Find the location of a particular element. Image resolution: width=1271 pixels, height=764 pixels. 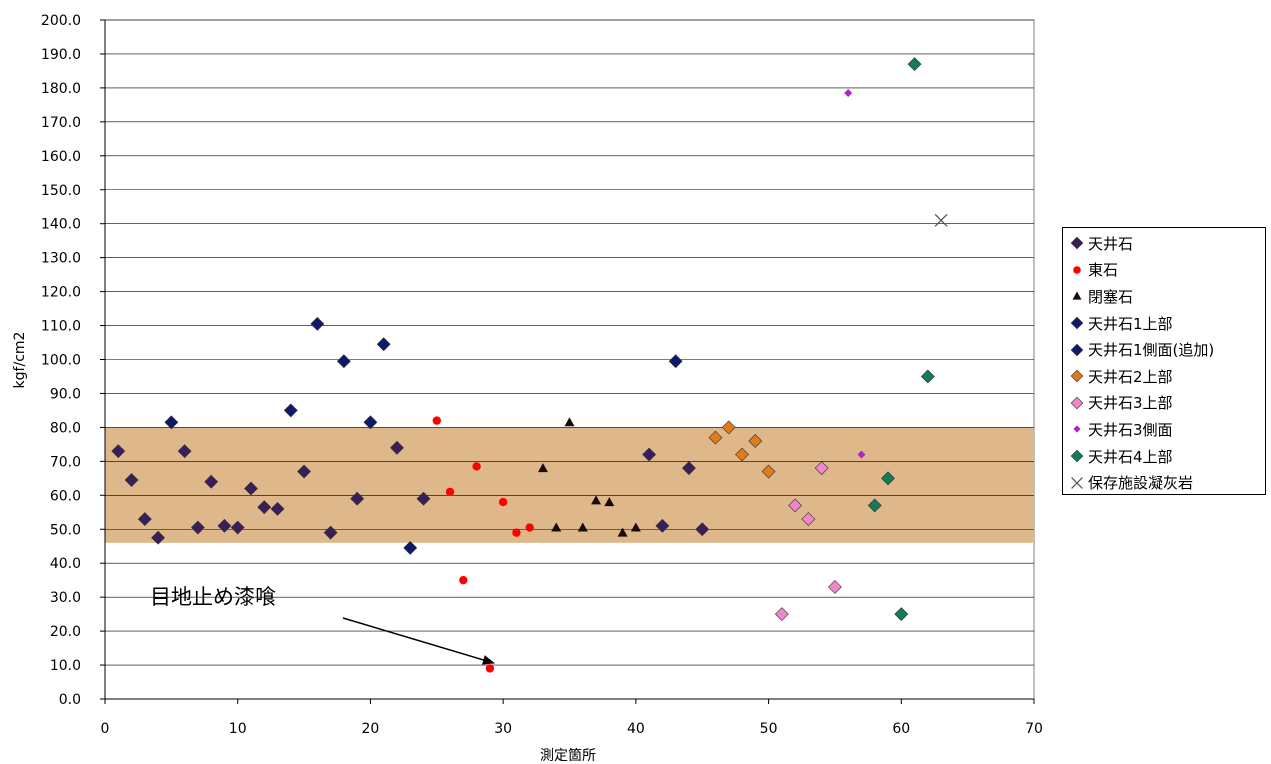

y-tick-label: 200.0 is located at coordinates (61, 21).